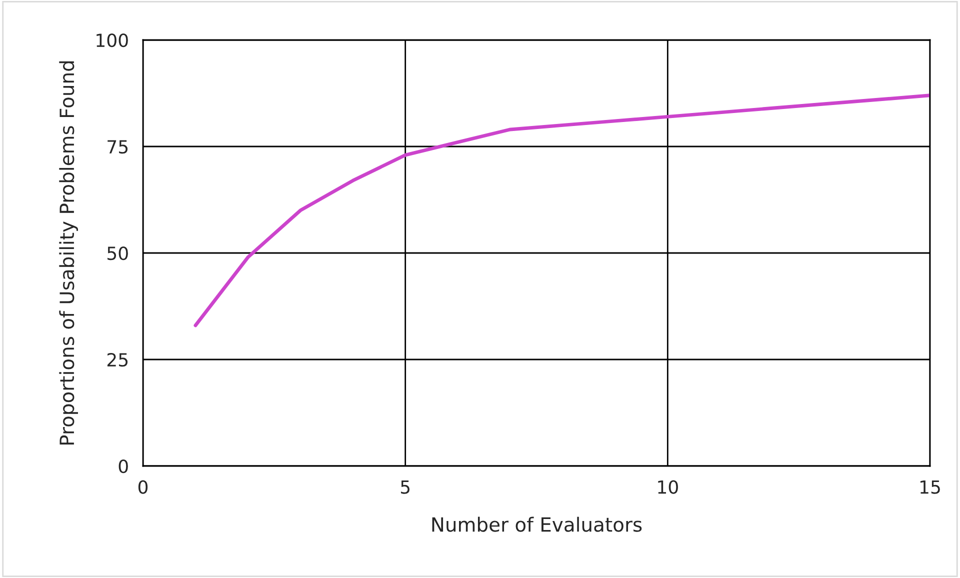 The width and height of the screenshot is (960, 578). I want to click on x-axis-title: Number of Evaluators, so click(537, 524).